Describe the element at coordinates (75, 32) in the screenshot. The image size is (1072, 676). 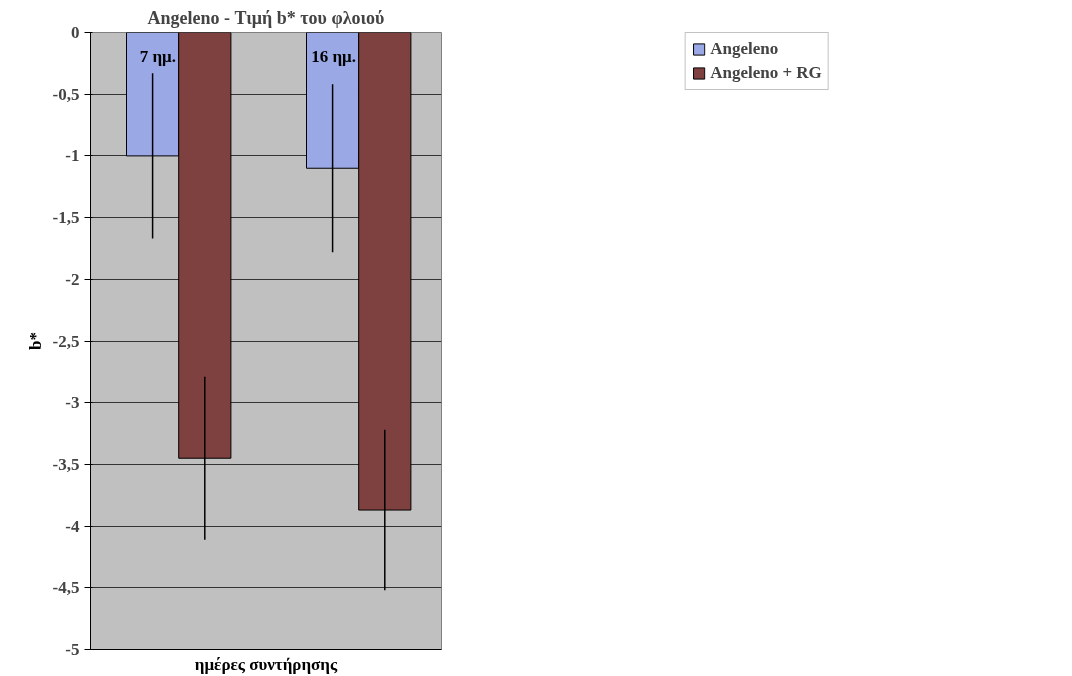
I see `y-tick-label: 0` at that location.